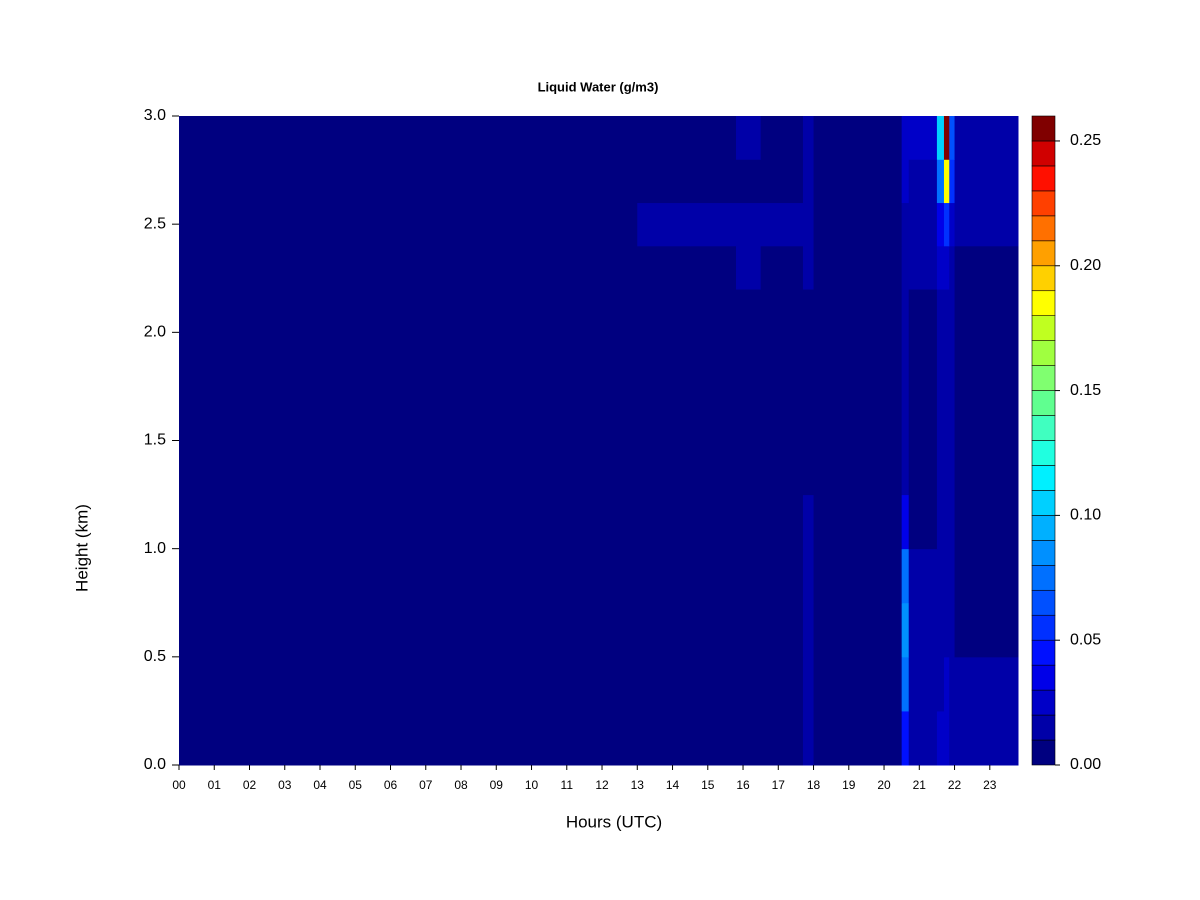 The width and height of the screenshot is (1200, 900). Describe the element at coordinates (743, 785) in the screenshot. I see `x-tick-label: 16` at that location.